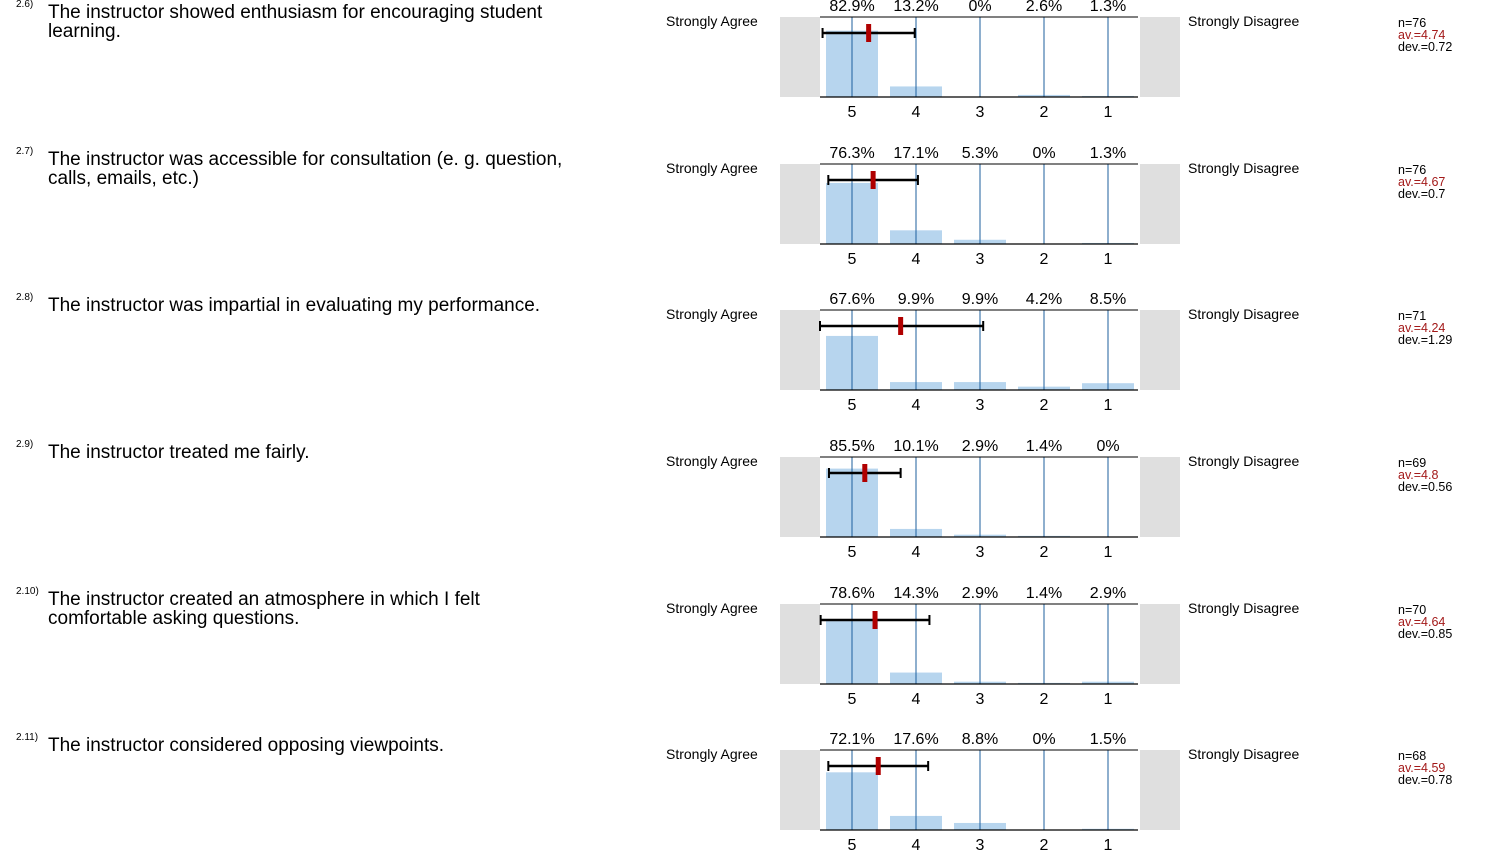 The image size is (1489, 862). Describe the element at coordinates (980, 646) in the screenshot. I see `distribution-chart: 78.6% 14.3% 2.9% 1.4% 2.9% 5 4 3 2 1` at that location.